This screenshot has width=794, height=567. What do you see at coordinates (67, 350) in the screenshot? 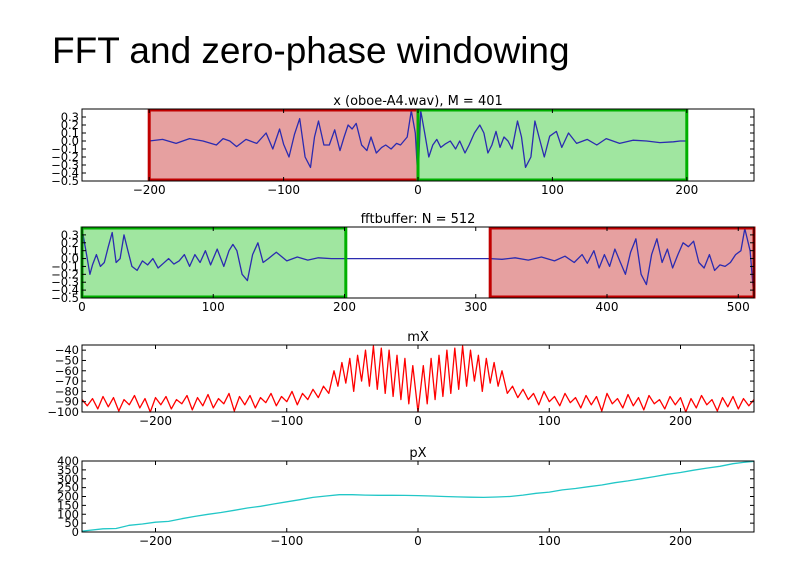
I see `y-tick-label: −40` at bounding box center [67, 350].